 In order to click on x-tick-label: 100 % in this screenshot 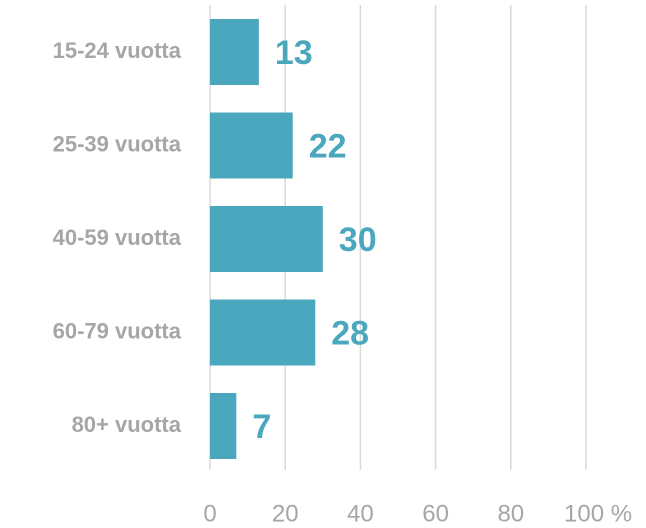, I will do `click(598, 513)`.